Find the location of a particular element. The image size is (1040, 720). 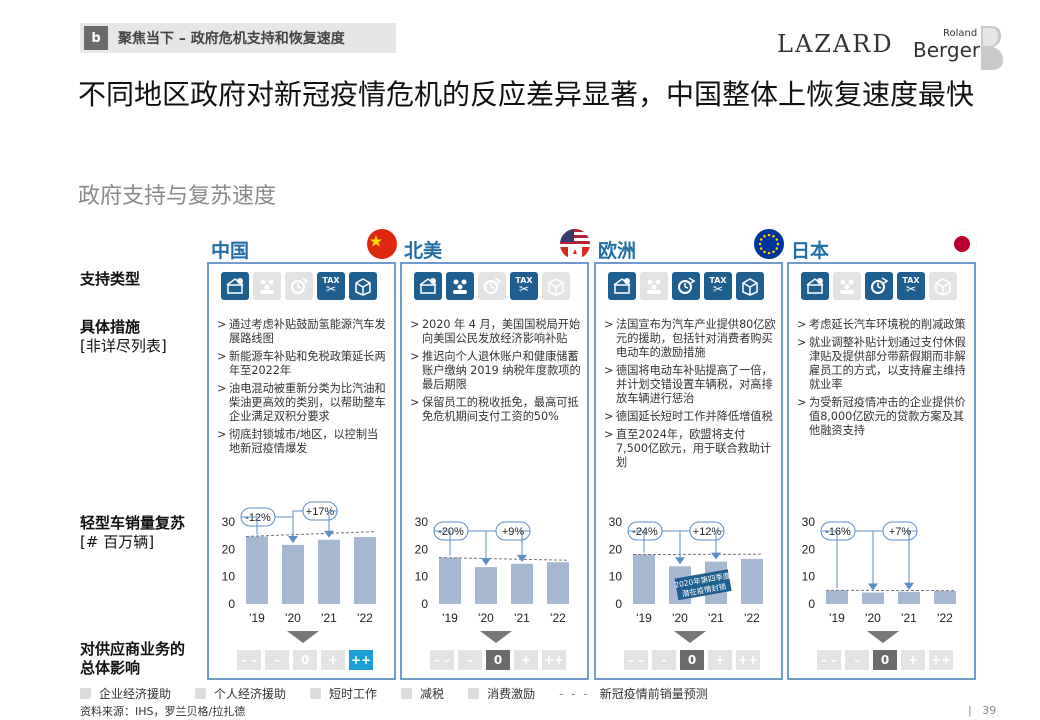

change-annotation: -16% is located at coordinates (838, 532).